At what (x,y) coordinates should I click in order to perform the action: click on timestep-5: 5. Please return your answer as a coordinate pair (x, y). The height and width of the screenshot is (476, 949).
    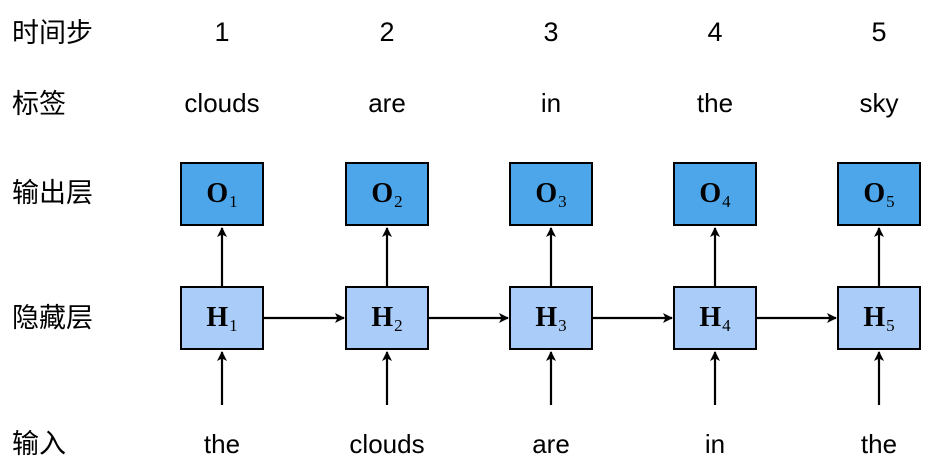
    Looking at the image, I should click on (879, 32).